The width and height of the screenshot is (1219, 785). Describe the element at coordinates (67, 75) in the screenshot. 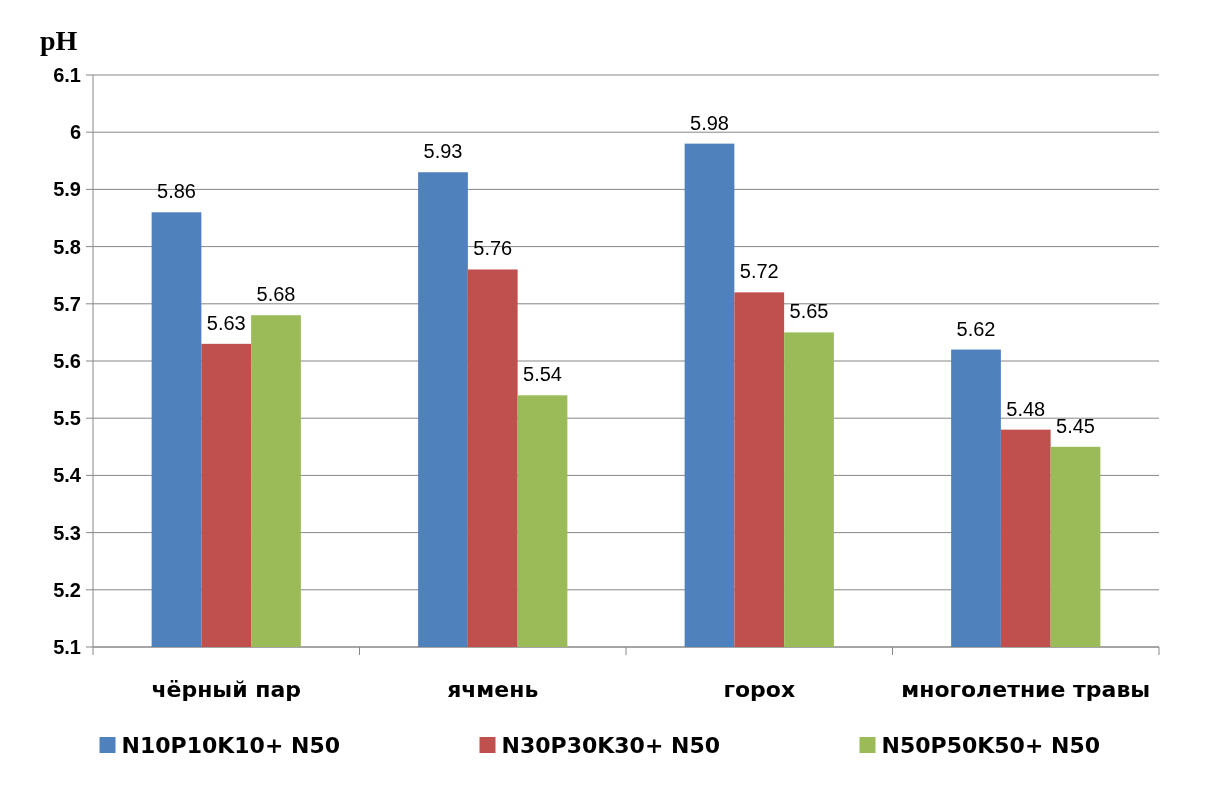

I see `y-tick-label: 6.1` at that location.